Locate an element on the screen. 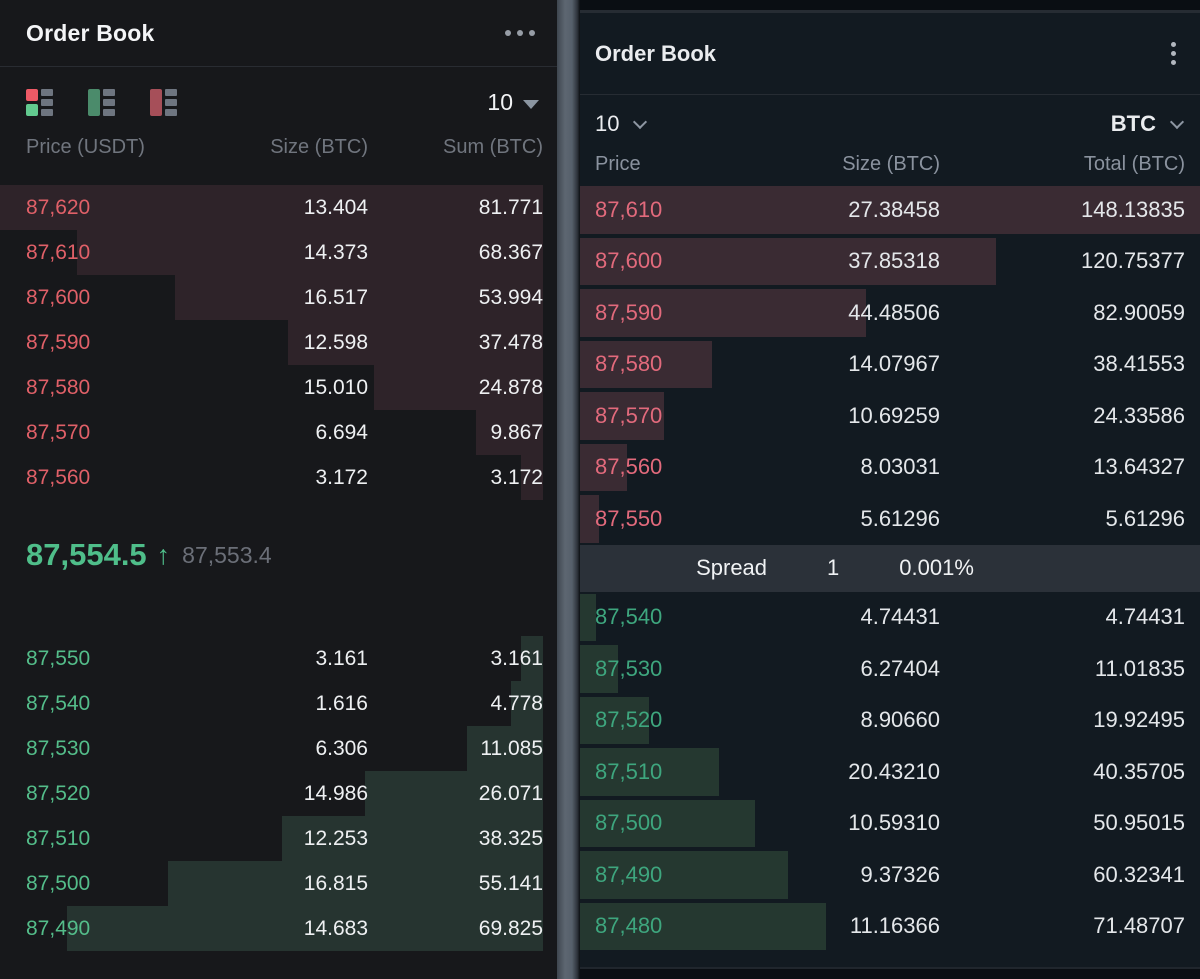  size-cell: 14.373 is located at coordinates (335, 252).